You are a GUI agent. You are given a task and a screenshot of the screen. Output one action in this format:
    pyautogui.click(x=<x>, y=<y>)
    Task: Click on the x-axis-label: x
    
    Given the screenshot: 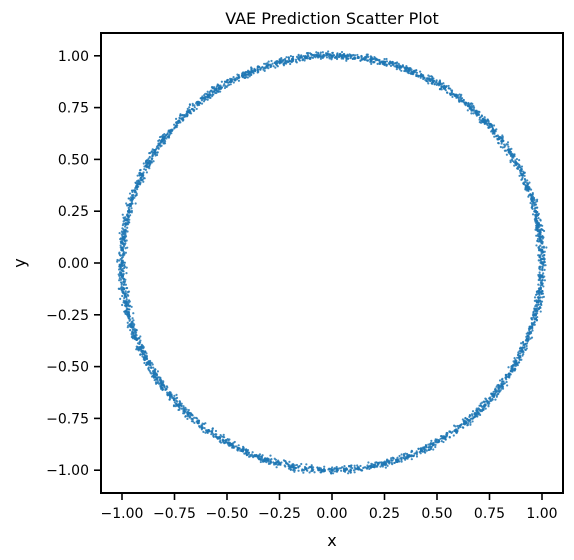 What is the action you would take?
    pyautogui.click(x=331, y=540)
    